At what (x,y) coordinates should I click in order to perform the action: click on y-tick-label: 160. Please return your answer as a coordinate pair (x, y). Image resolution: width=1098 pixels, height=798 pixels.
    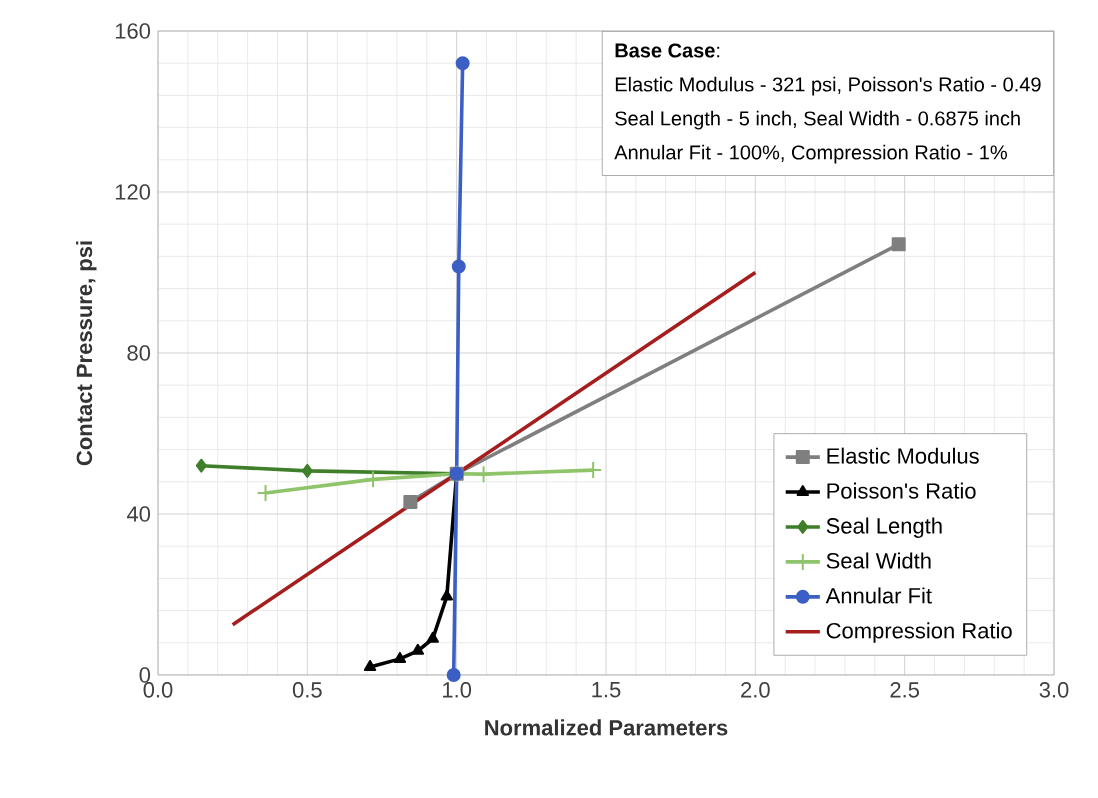
    Looking at the image, I should click on (133, 31).